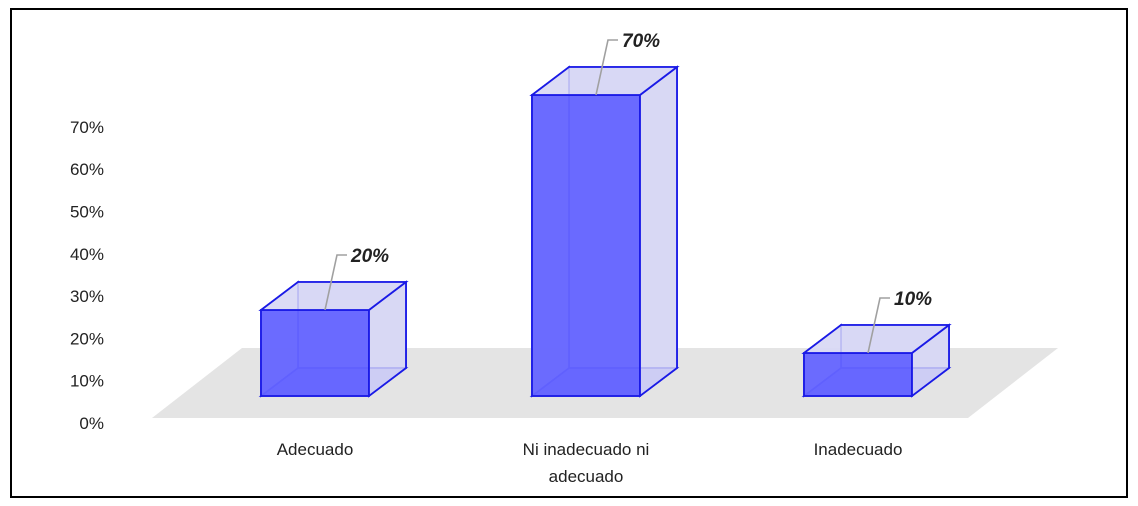  Describe the element at coordinates (87, 127) in the screenshot. I see `y-tick-label: 70%` at that location.